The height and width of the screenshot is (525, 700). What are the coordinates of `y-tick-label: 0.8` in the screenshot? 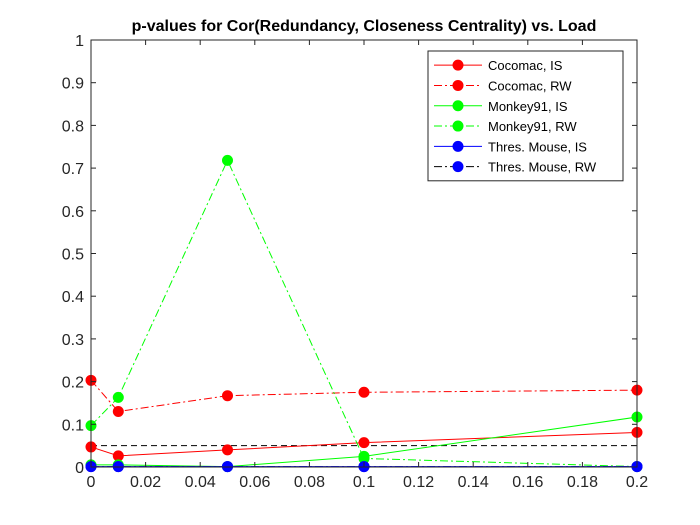 It's located at (73, 126).